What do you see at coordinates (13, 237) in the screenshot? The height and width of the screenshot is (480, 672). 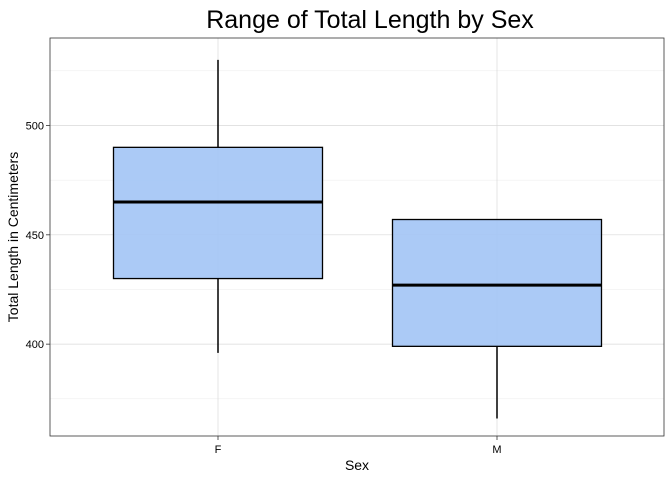 I see `y-axis-title: Total Length in Centimeters` at bounding box center [13, 237].